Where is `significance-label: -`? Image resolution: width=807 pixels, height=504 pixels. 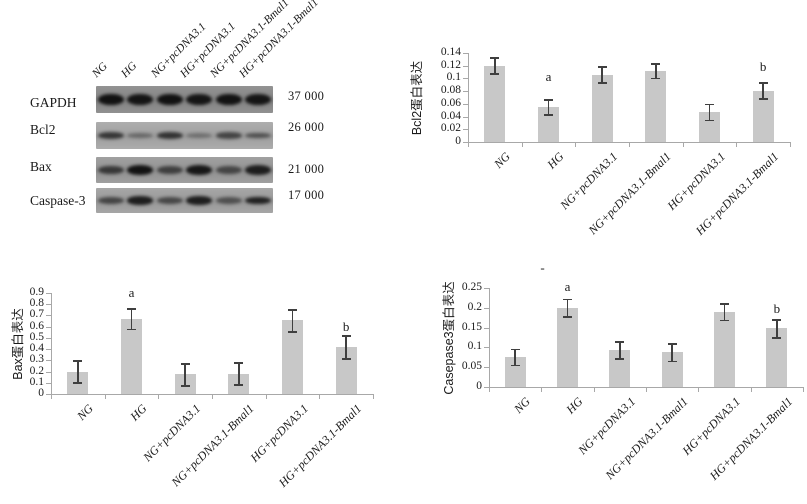
significance-label: - is located at coordinates (542, 268).